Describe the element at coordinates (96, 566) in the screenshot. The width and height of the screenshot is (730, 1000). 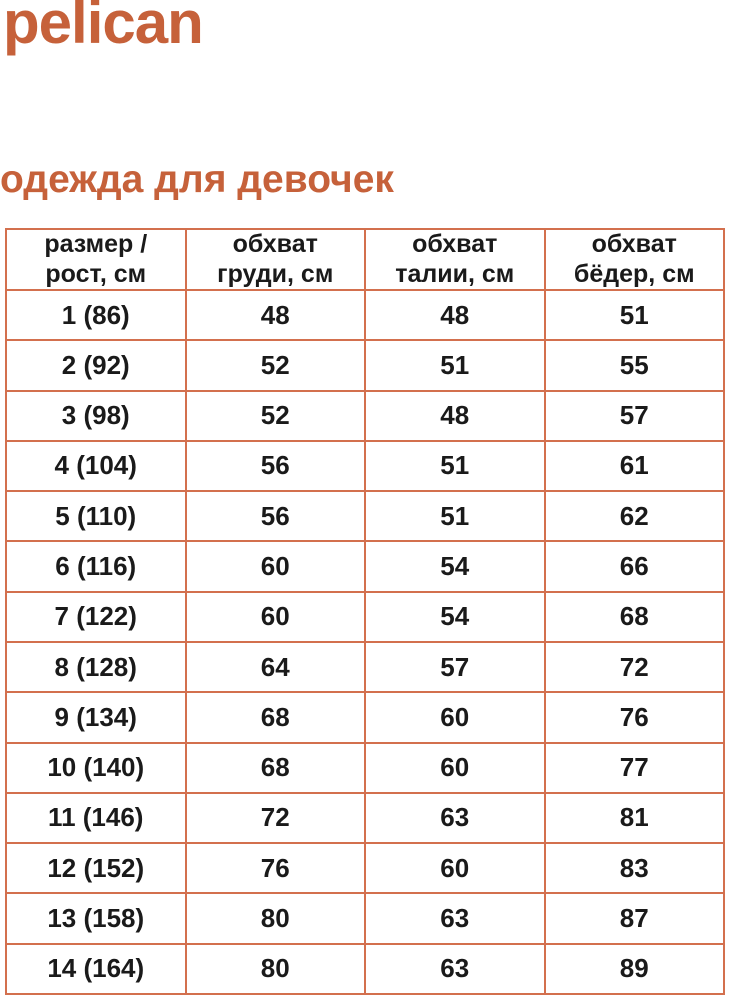
I see `size-cell: 6 (116)` at that location.